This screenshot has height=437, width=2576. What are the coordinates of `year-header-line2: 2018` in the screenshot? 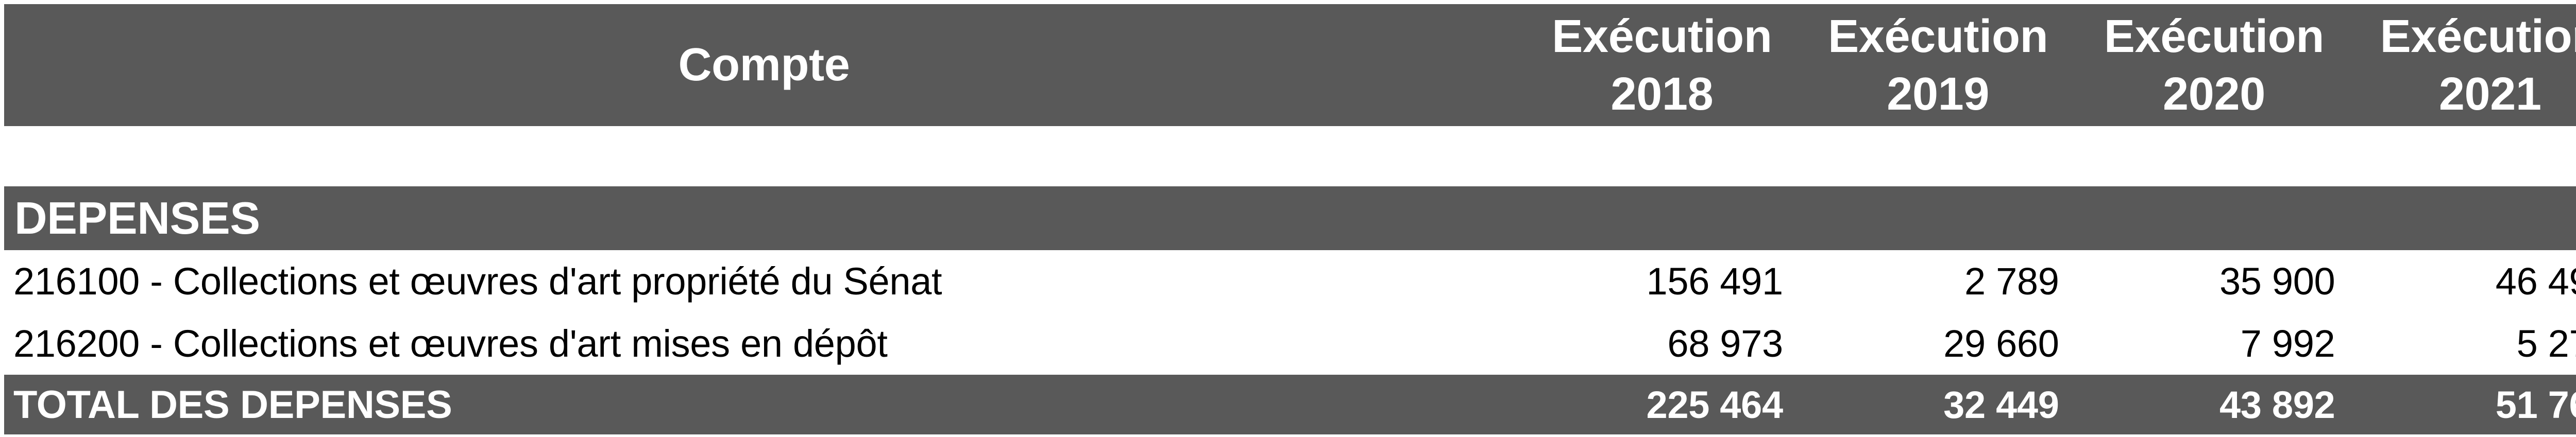 It's located at (1662, 94).